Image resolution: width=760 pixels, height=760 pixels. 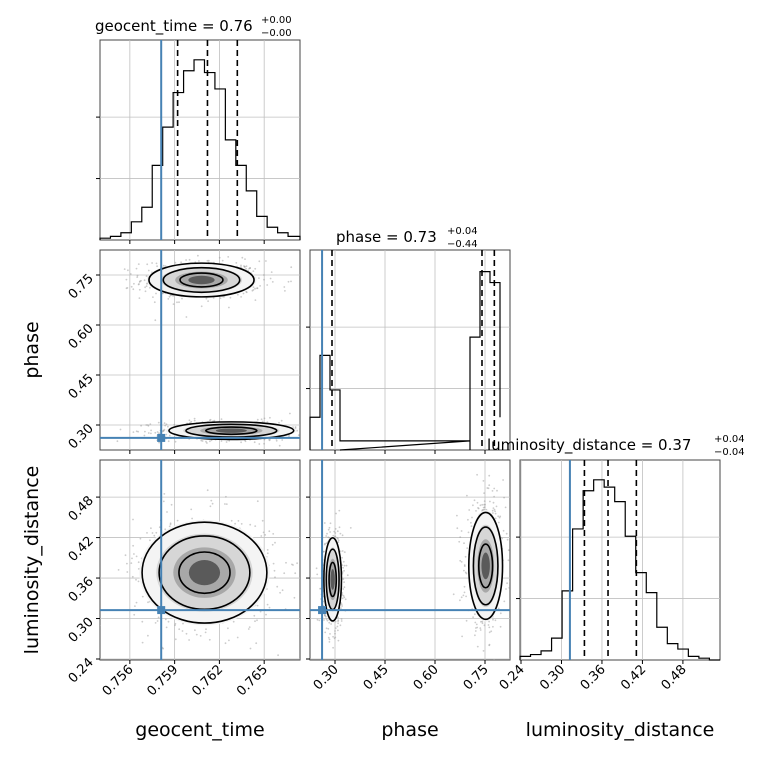 What do you see at coordinates (252, 680) in the screenshot?
I see `x-tick-label: 0.765` at bounding box center [252, 680].